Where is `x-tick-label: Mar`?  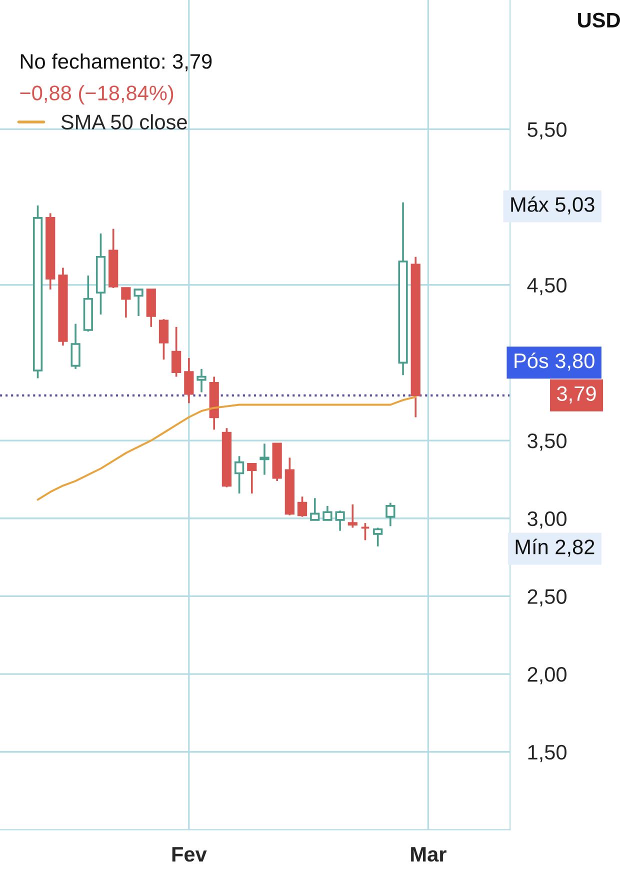
x-tick-label: Mar is located at coordinates (428, 854).